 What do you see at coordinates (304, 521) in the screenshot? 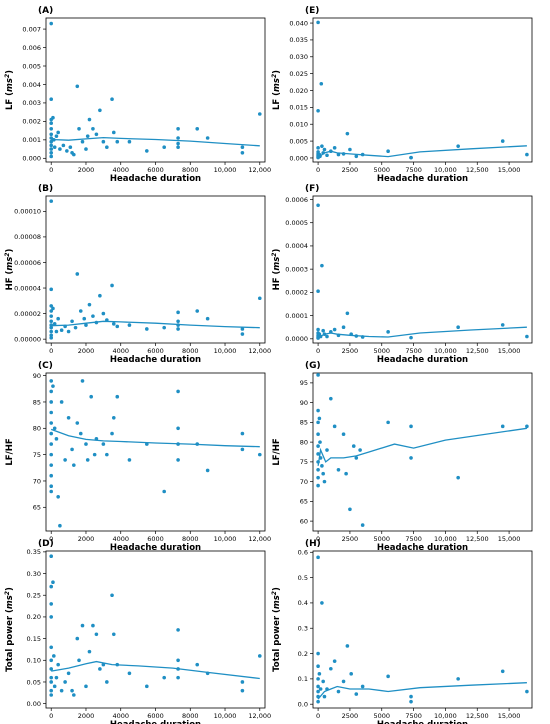
I see `y-tick-label: 60` at bounding box center [304, 521].